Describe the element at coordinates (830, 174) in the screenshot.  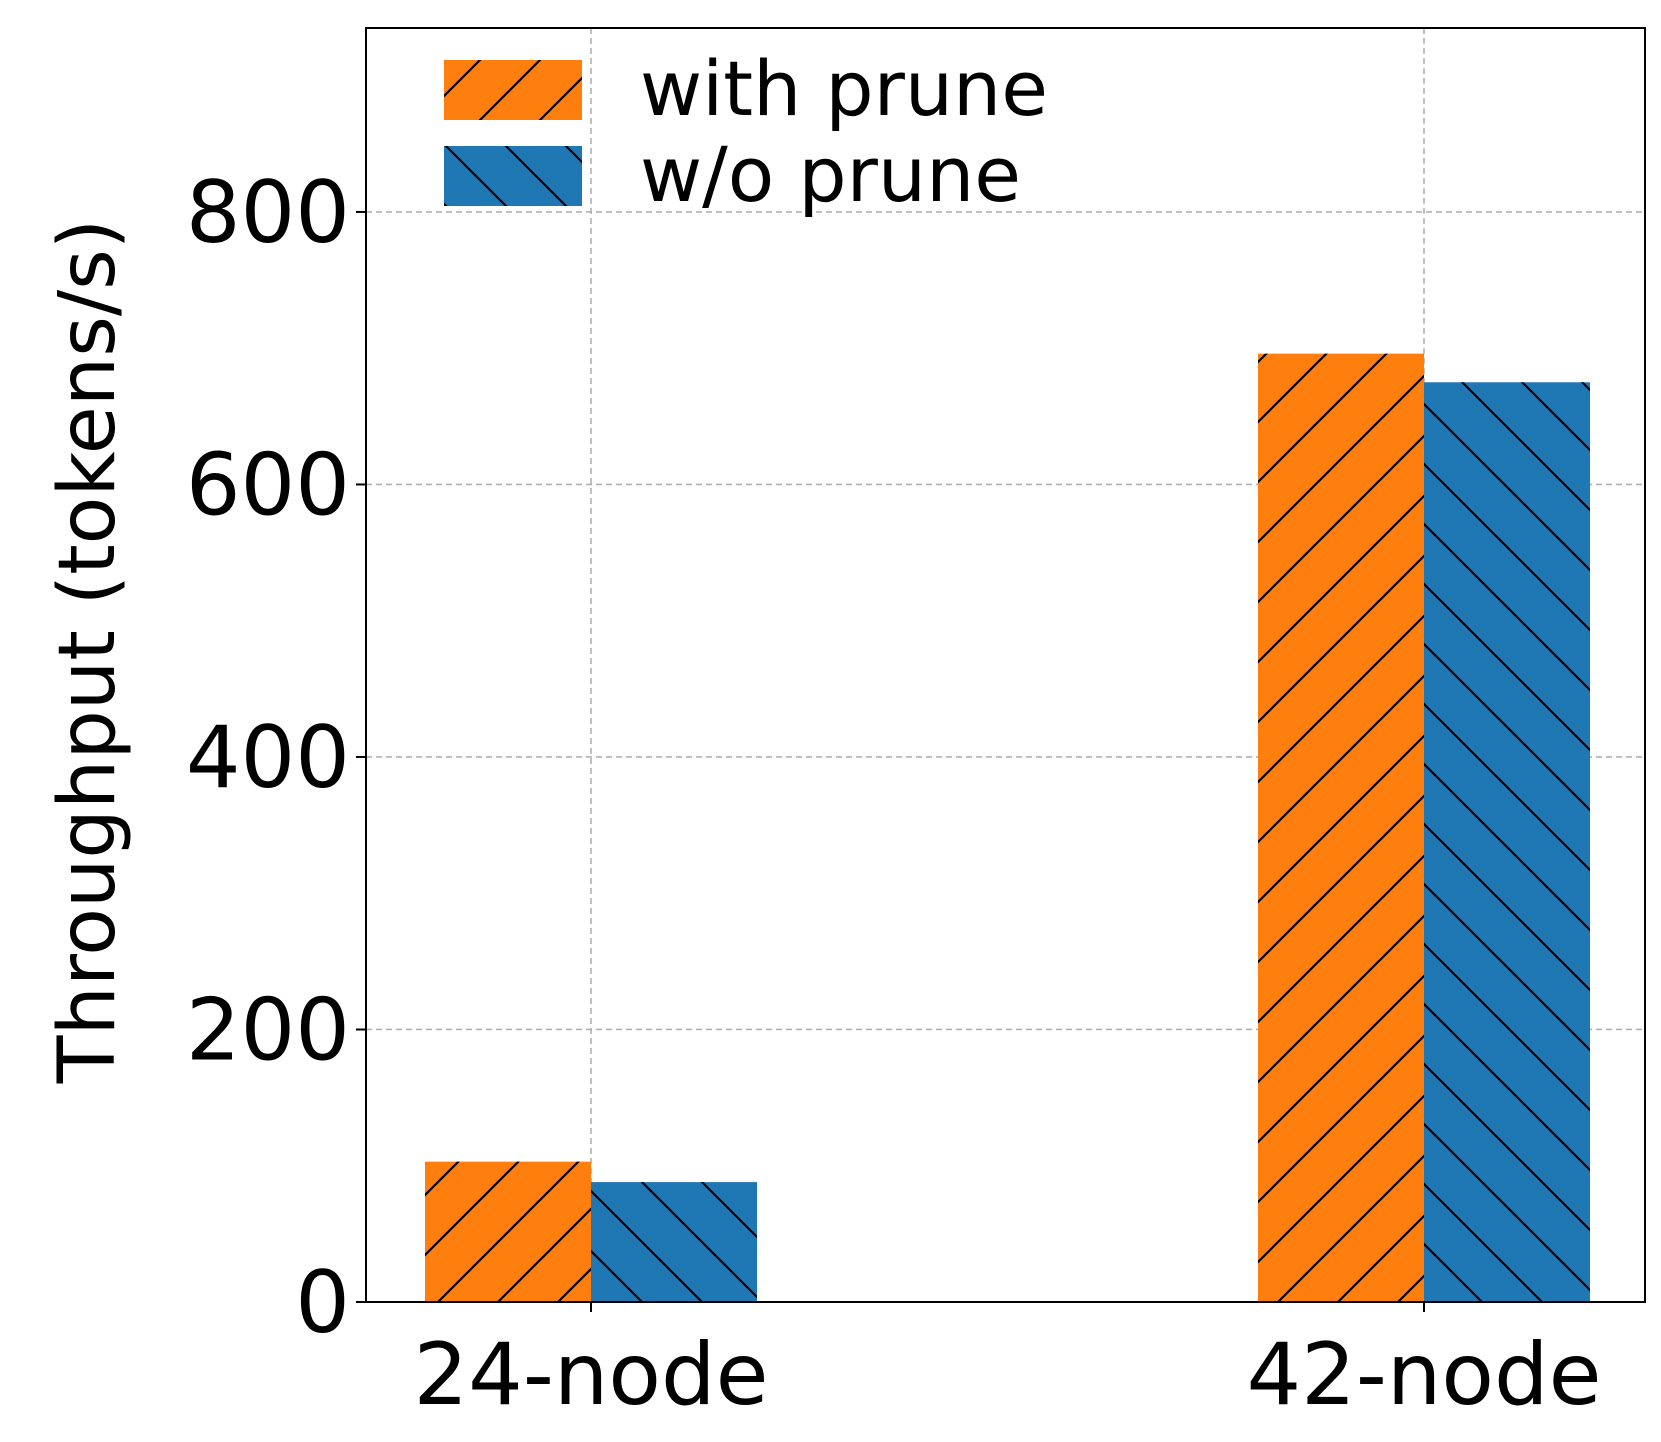
I see `legend-label: w/o prune` at that location.